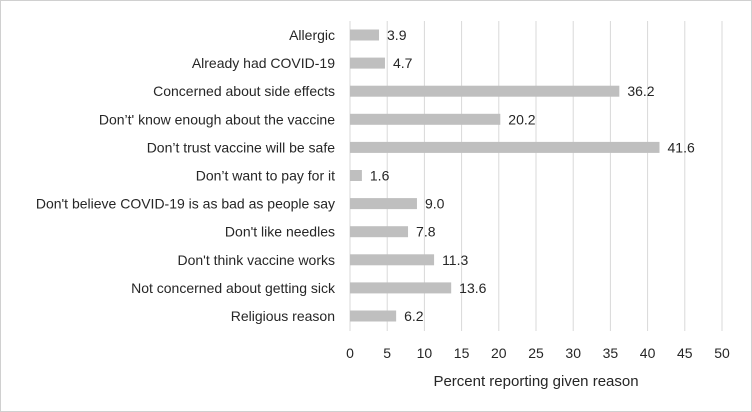 This screenshot has width=752, height=412. What do you see at coordinates (611, 353) in the screenshot?
I see `x-tick-label-35: 35` at bounding box center [611, 353].